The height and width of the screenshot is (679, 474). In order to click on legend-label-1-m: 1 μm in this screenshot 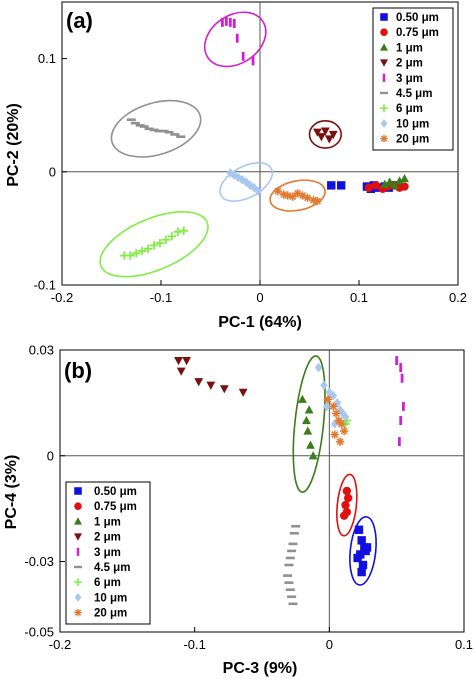, I will do `click(409, 48)`.